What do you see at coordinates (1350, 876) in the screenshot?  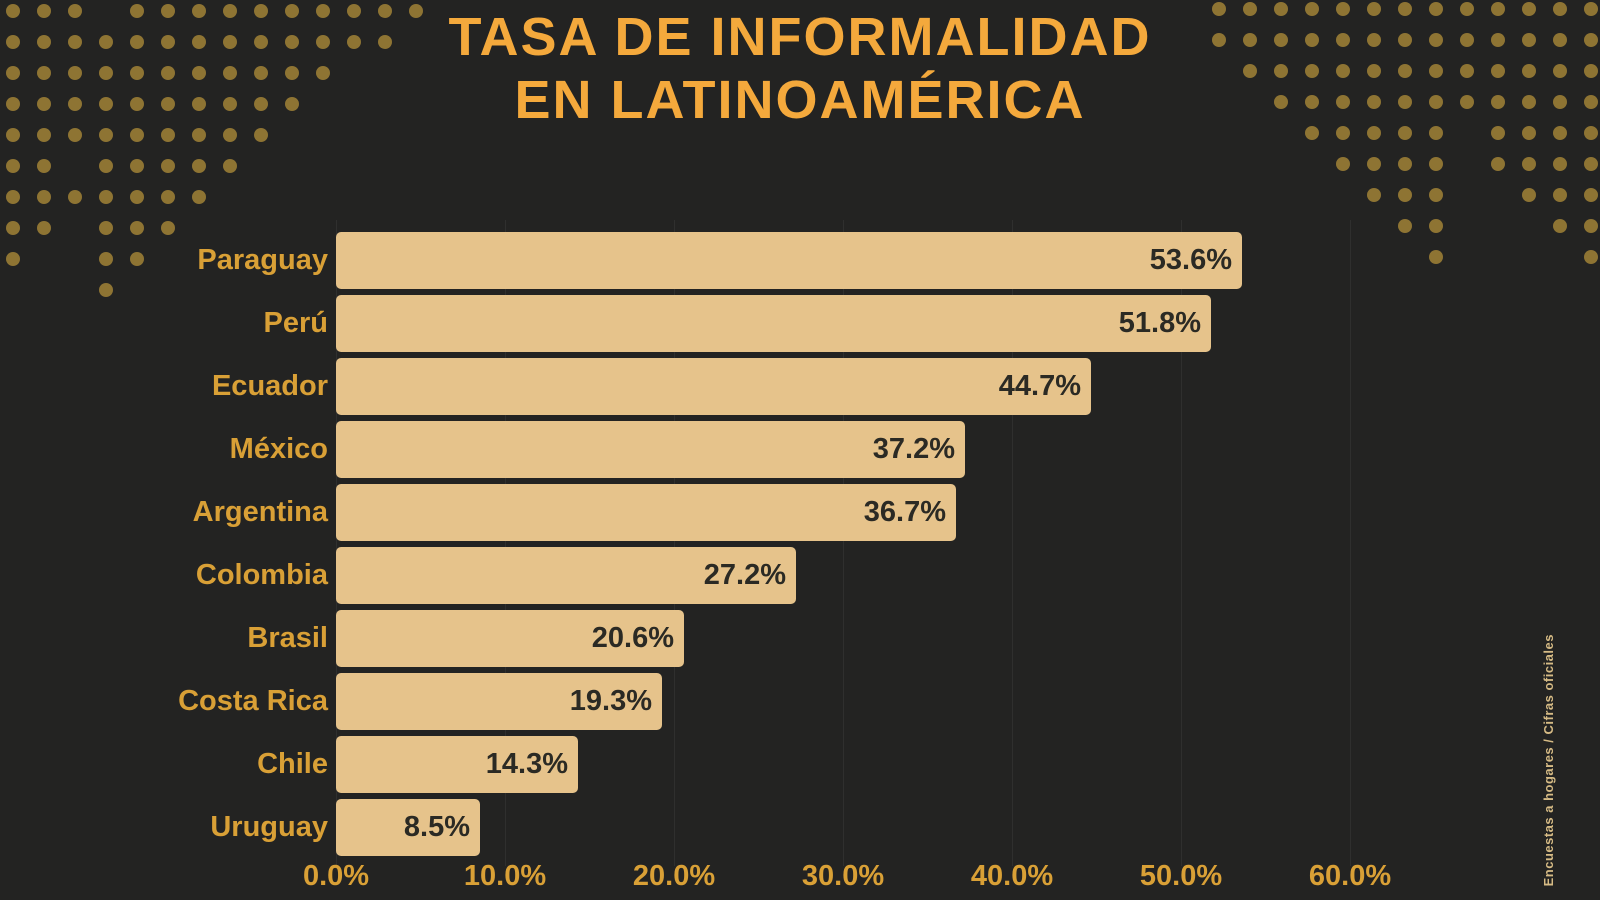 I see `x-axis-tick-label: 60.0%` at bounding box center [1350, 876].